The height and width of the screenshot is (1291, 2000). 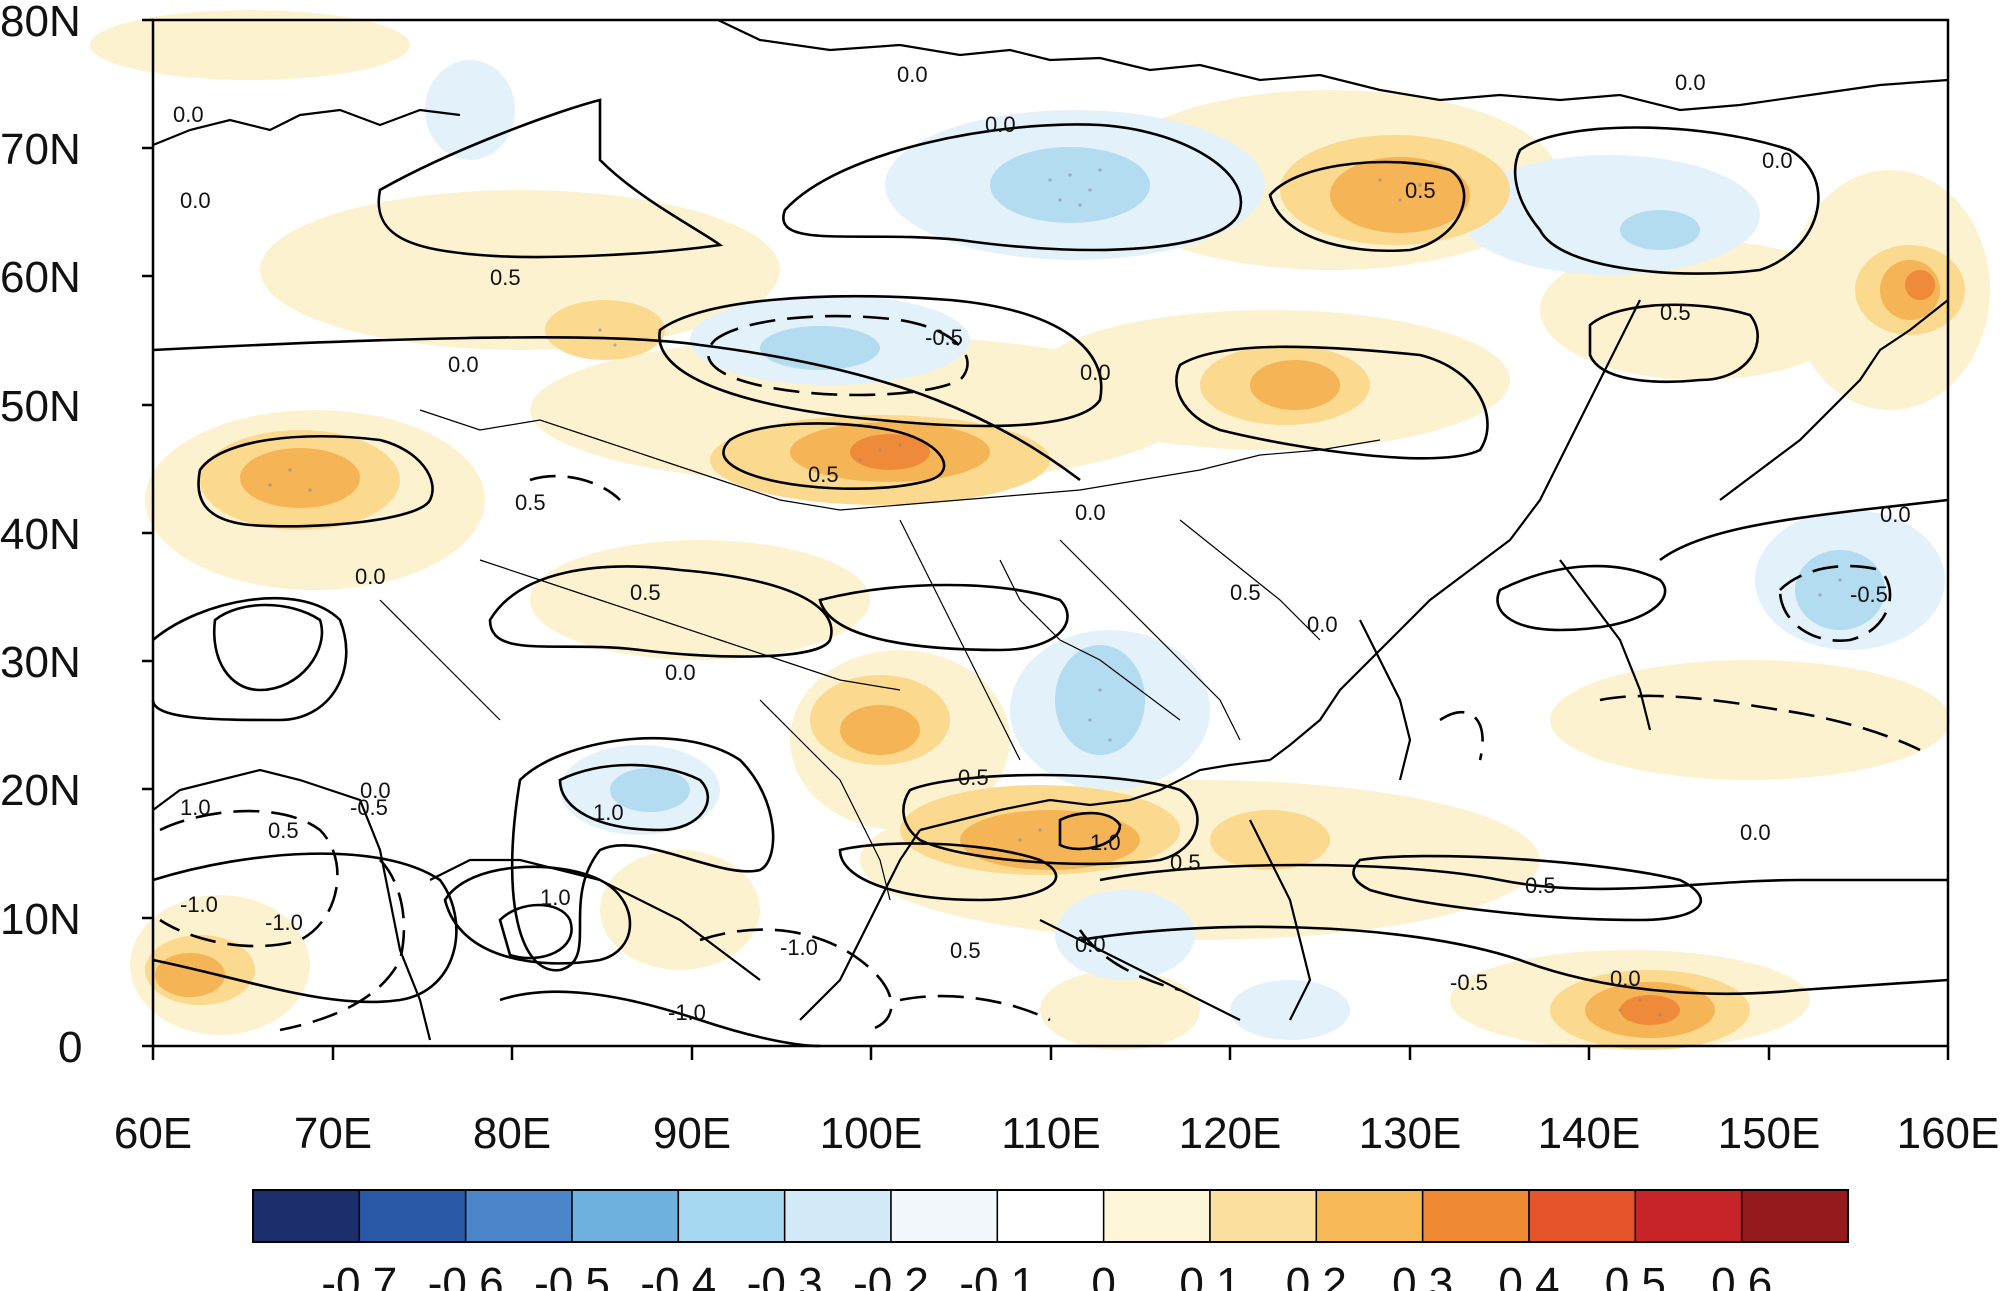 I want to click on y-axis: 80N 70N 60N 50N 40N 30N 20N 10N 0, so click(x=76, y=536).